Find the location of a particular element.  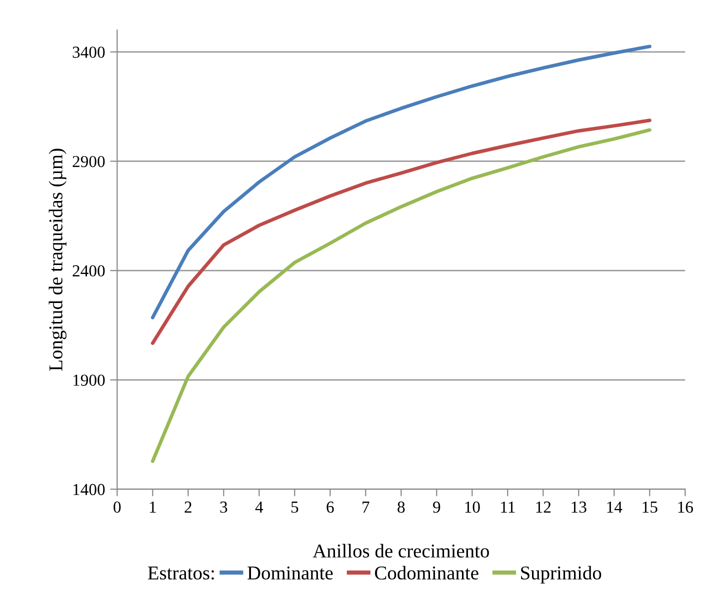

x-tick-label: 13 is located at coordinates (579, 507).